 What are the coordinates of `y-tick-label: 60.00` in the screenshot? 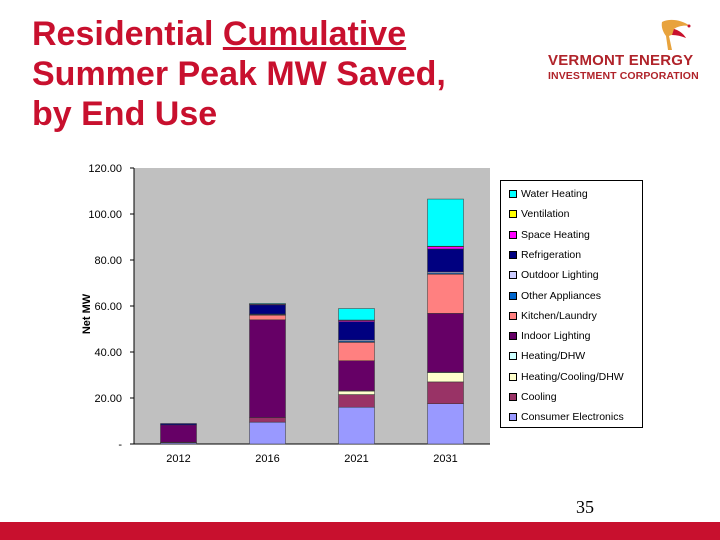 It's located at (108, 307).